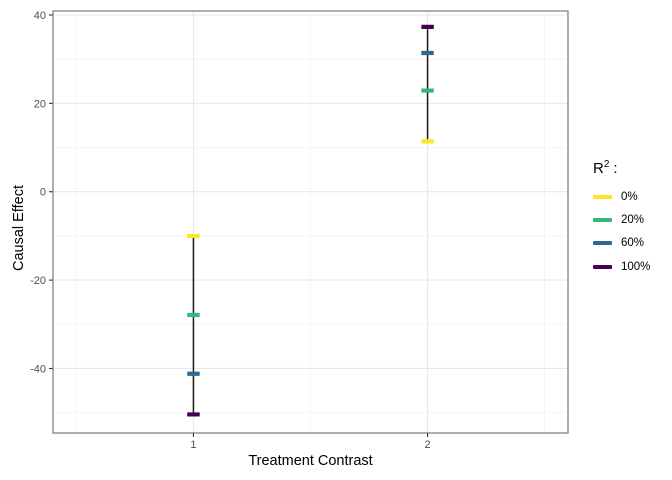  What do you see at coordinates (43, 193) in the screenshot?
I see `y-tick-label: 0` at bounding box center [43, 193].